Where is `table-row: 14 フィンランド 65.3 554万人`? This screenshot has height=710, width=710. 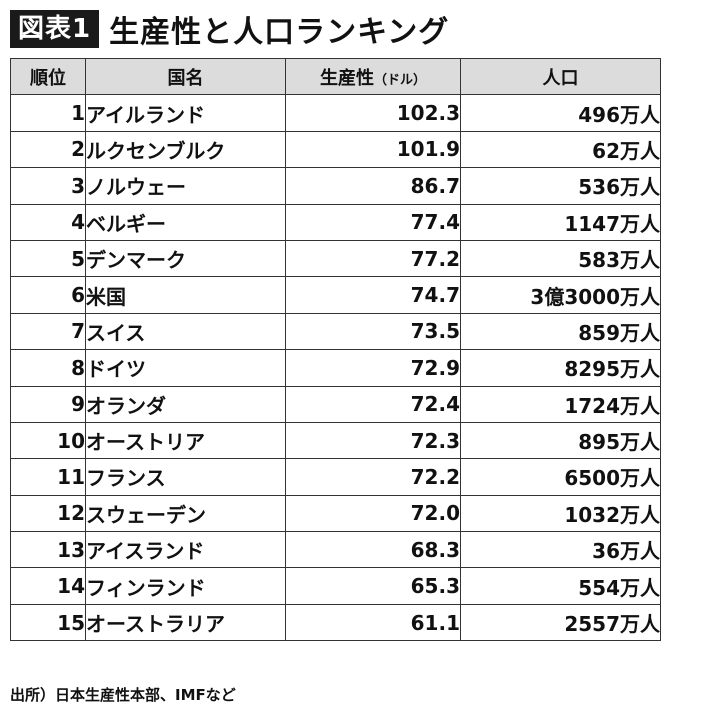 table-row: 14 フィンランド 65.3 554万人 is located at coordinates (335, 586).